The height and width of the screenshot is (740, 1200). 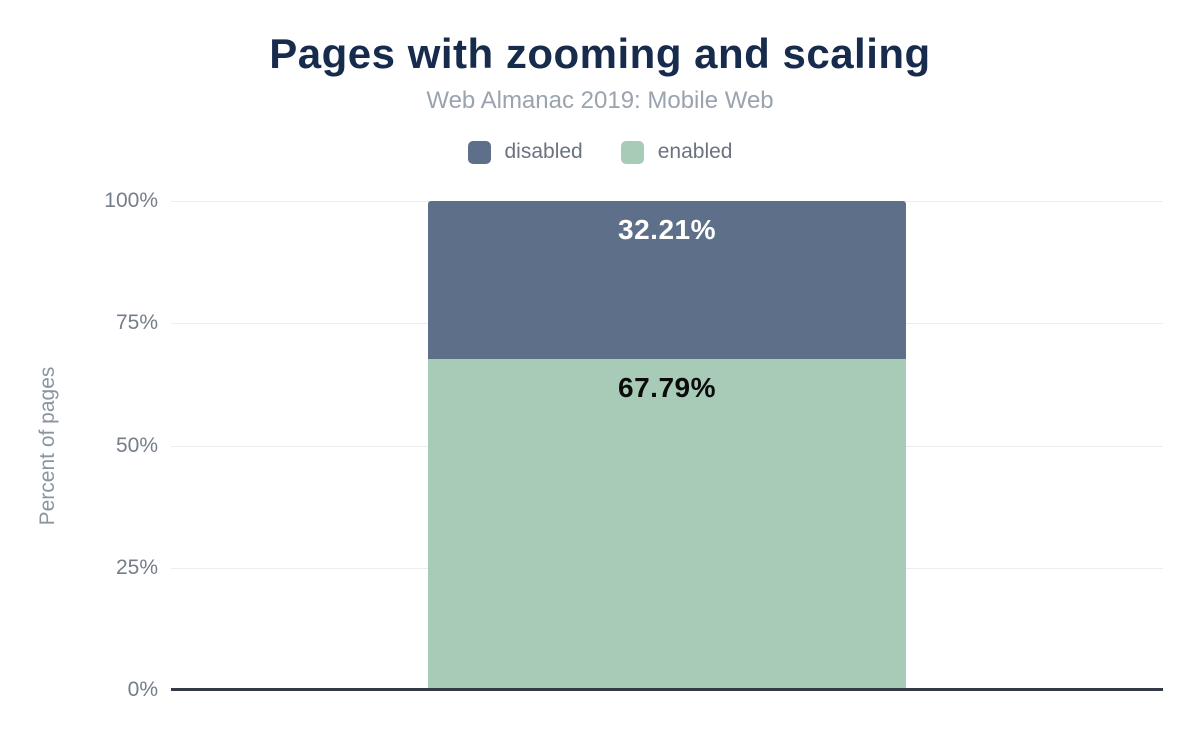 What do you see at coordinates (667, 689) in the screenshot?
I see `x-axis-line` at bounding box center [667, 689].